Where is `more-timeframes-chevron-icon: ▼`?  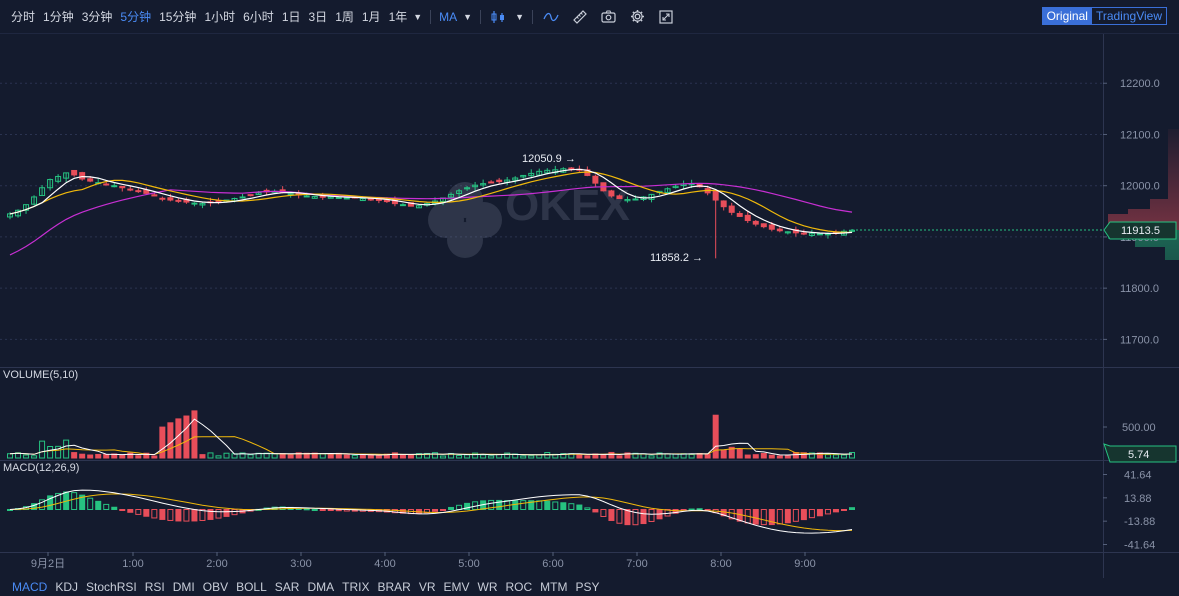 more-timeframes-chevron-icon: ▼ is located at coordinates (418, 16).